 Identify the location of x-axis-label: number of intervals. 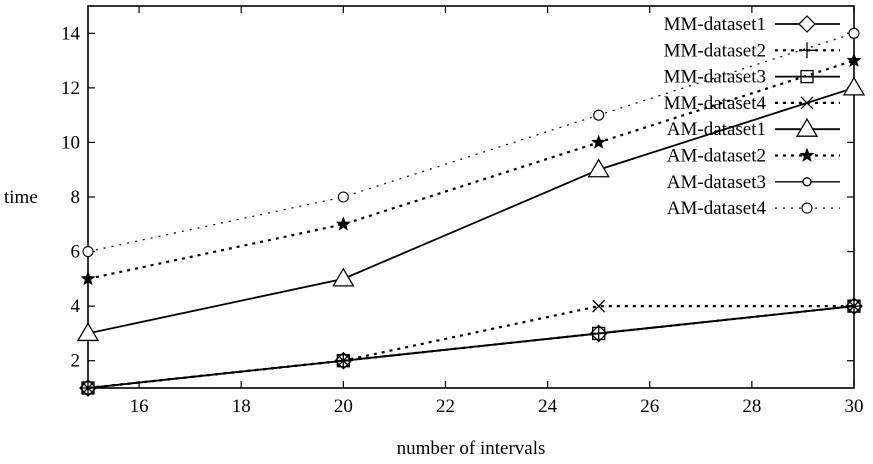
(471, 448).